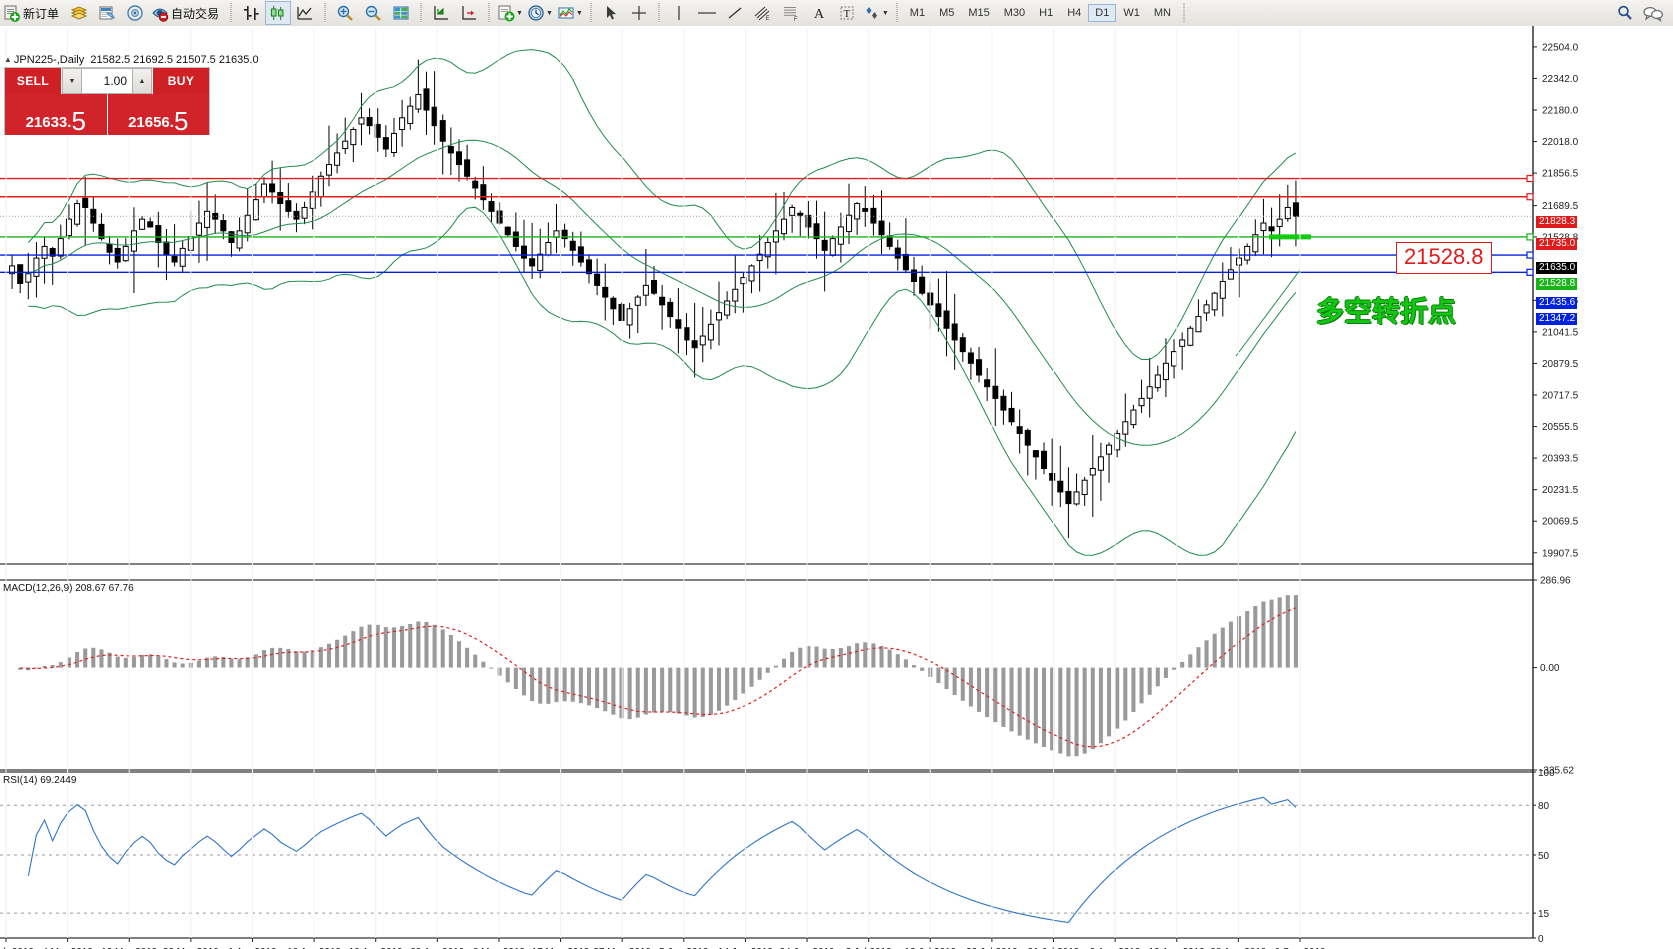 This screenshot has width=1673, height=949. What do you see at coordinates (1386, 311) in the screenshot?
I see `chinese-annotation: 多空转折点` at bounding box center [1386, 311].